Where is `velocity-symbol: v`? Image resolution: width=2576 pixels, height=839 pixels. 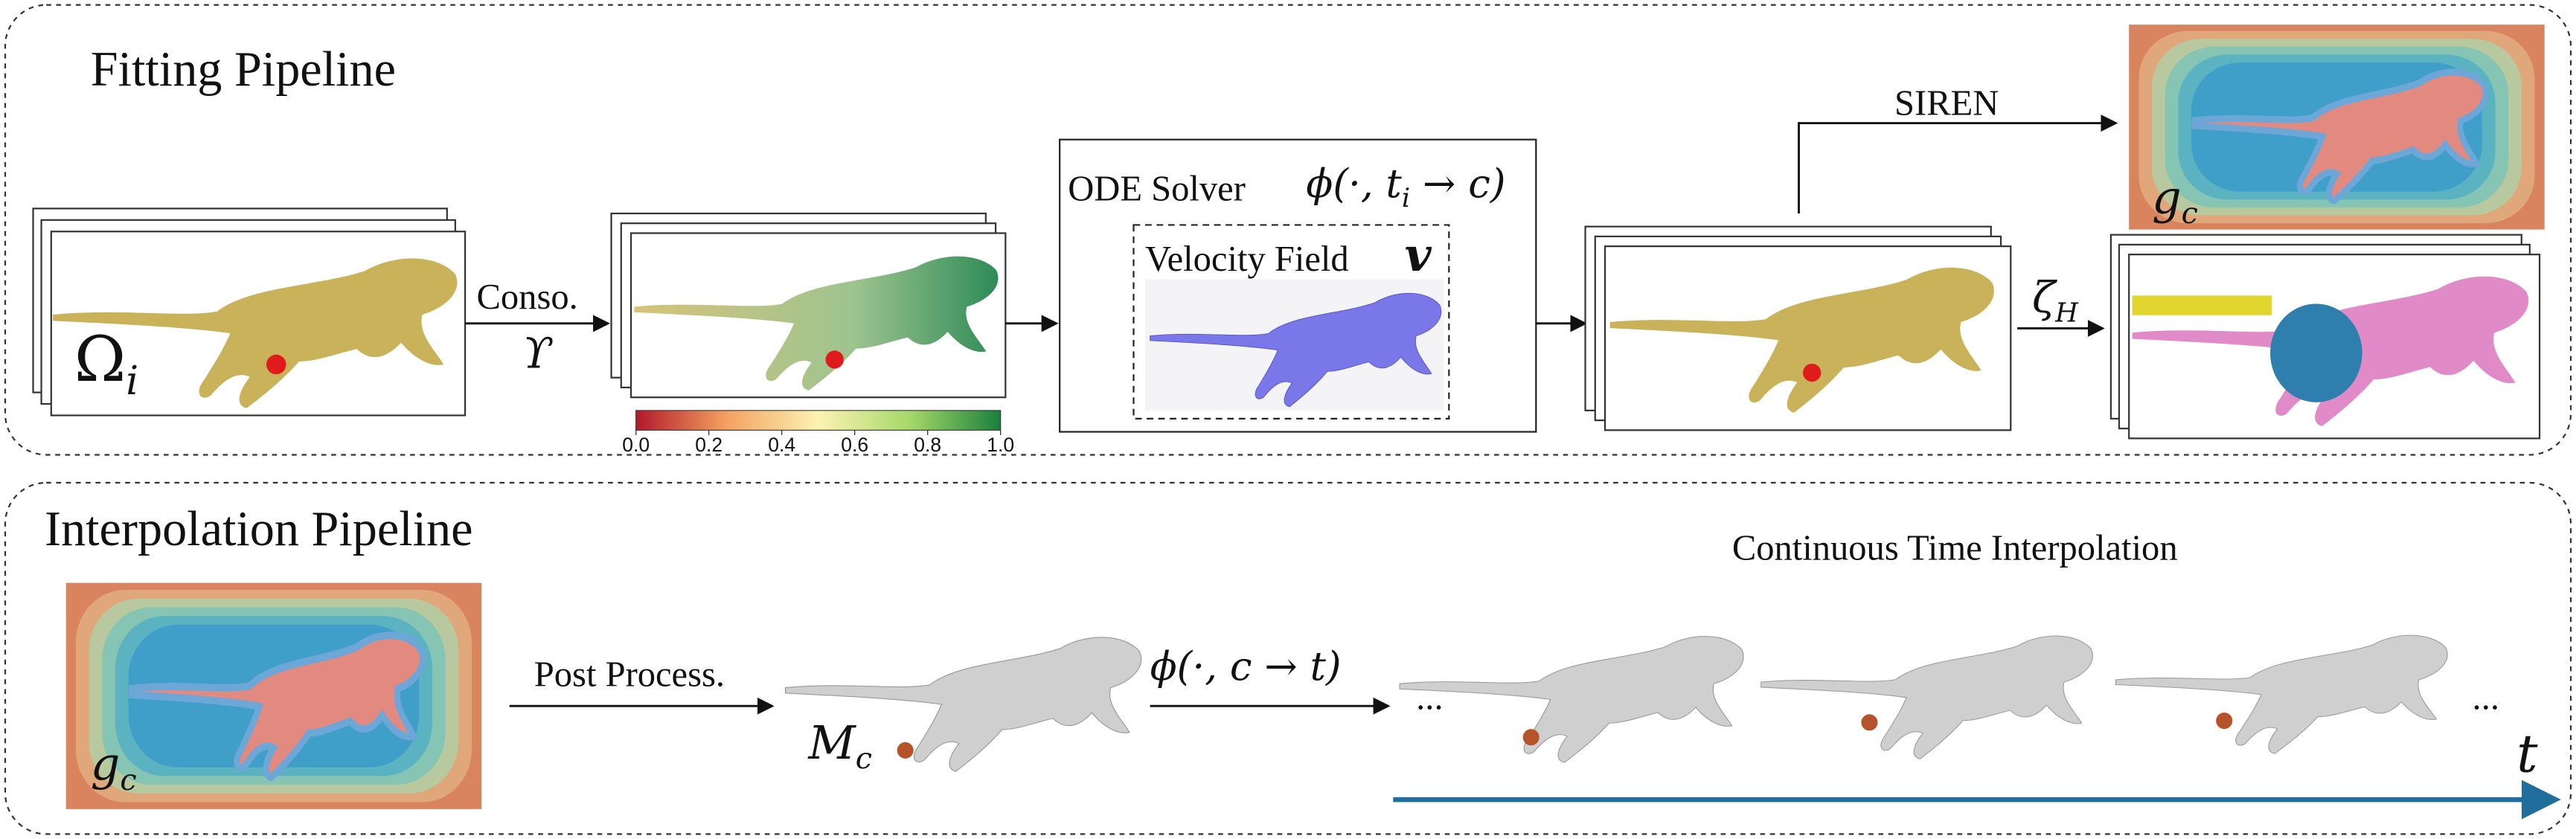
velocity-symbol: v is located at coordinates (1418, 255).